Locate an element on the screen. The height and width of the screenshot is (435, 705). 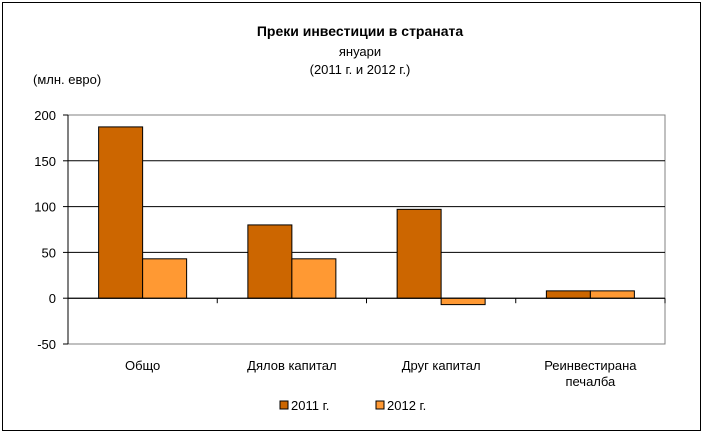
y-axis-unit-label: (млн. евро) is located at coordinates (67, 79).